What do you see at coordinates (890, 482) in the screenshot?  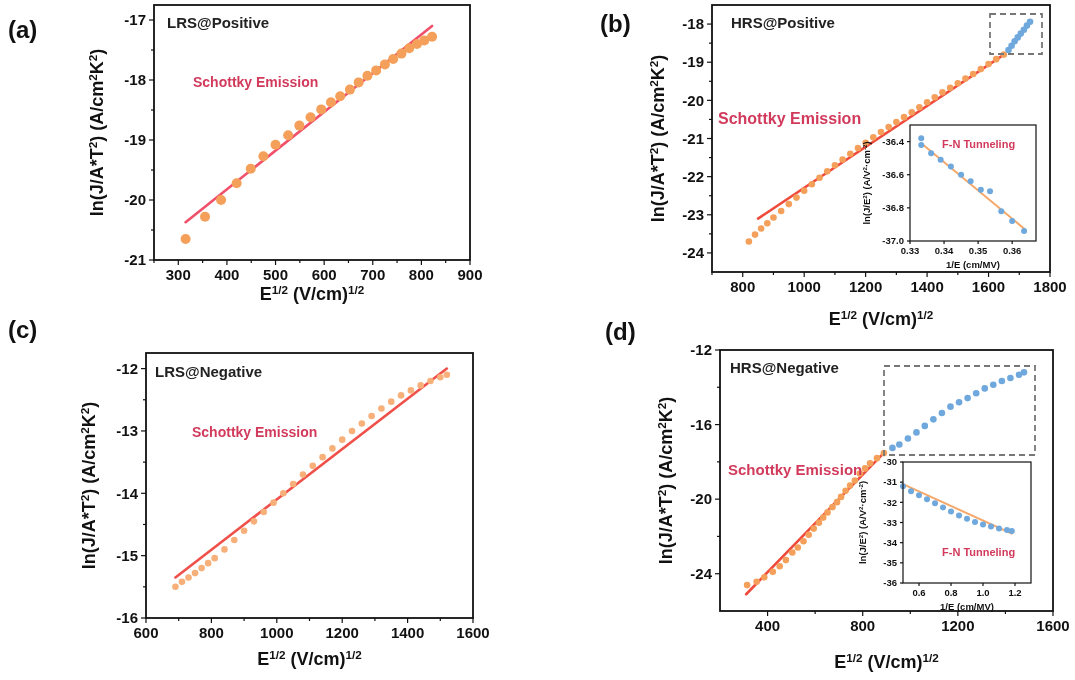 I see `y-tick-label: -31` at bounding box center [890, 482].